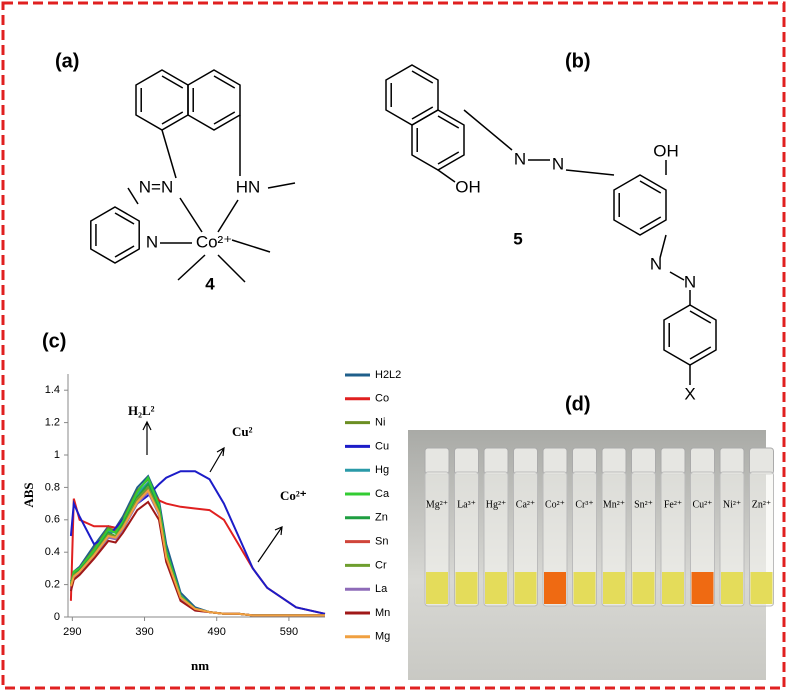 The image size is (787, 691). What do you see at coordinates (761, 504) in the screenshot?
I see `ion-label: Zn²⁺` at bounding box center [761, 504].